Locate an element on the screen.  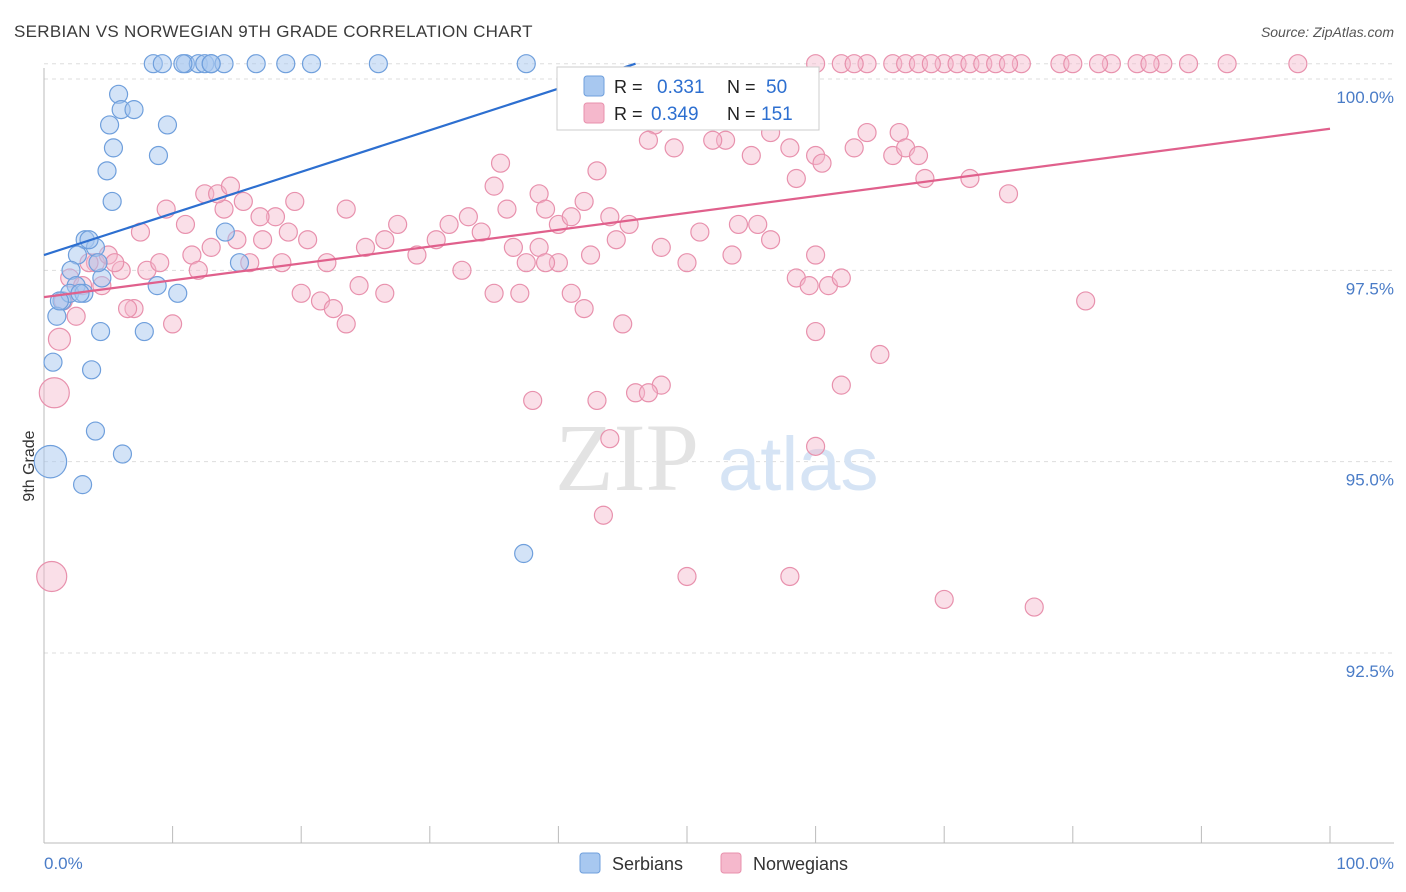
bottom-legend: Serbians Norwegians is located at coordinates (713, 863).